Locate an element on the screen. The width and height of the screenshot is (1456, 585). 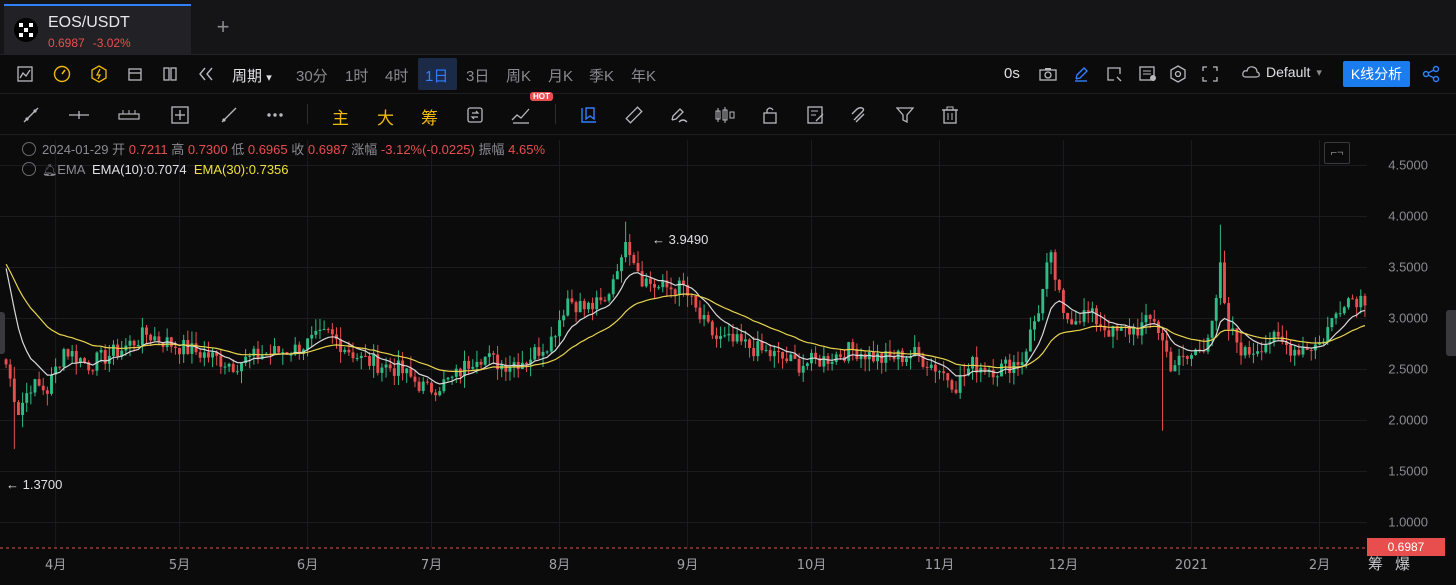
swap-icon is located at coordinates (475, 115).